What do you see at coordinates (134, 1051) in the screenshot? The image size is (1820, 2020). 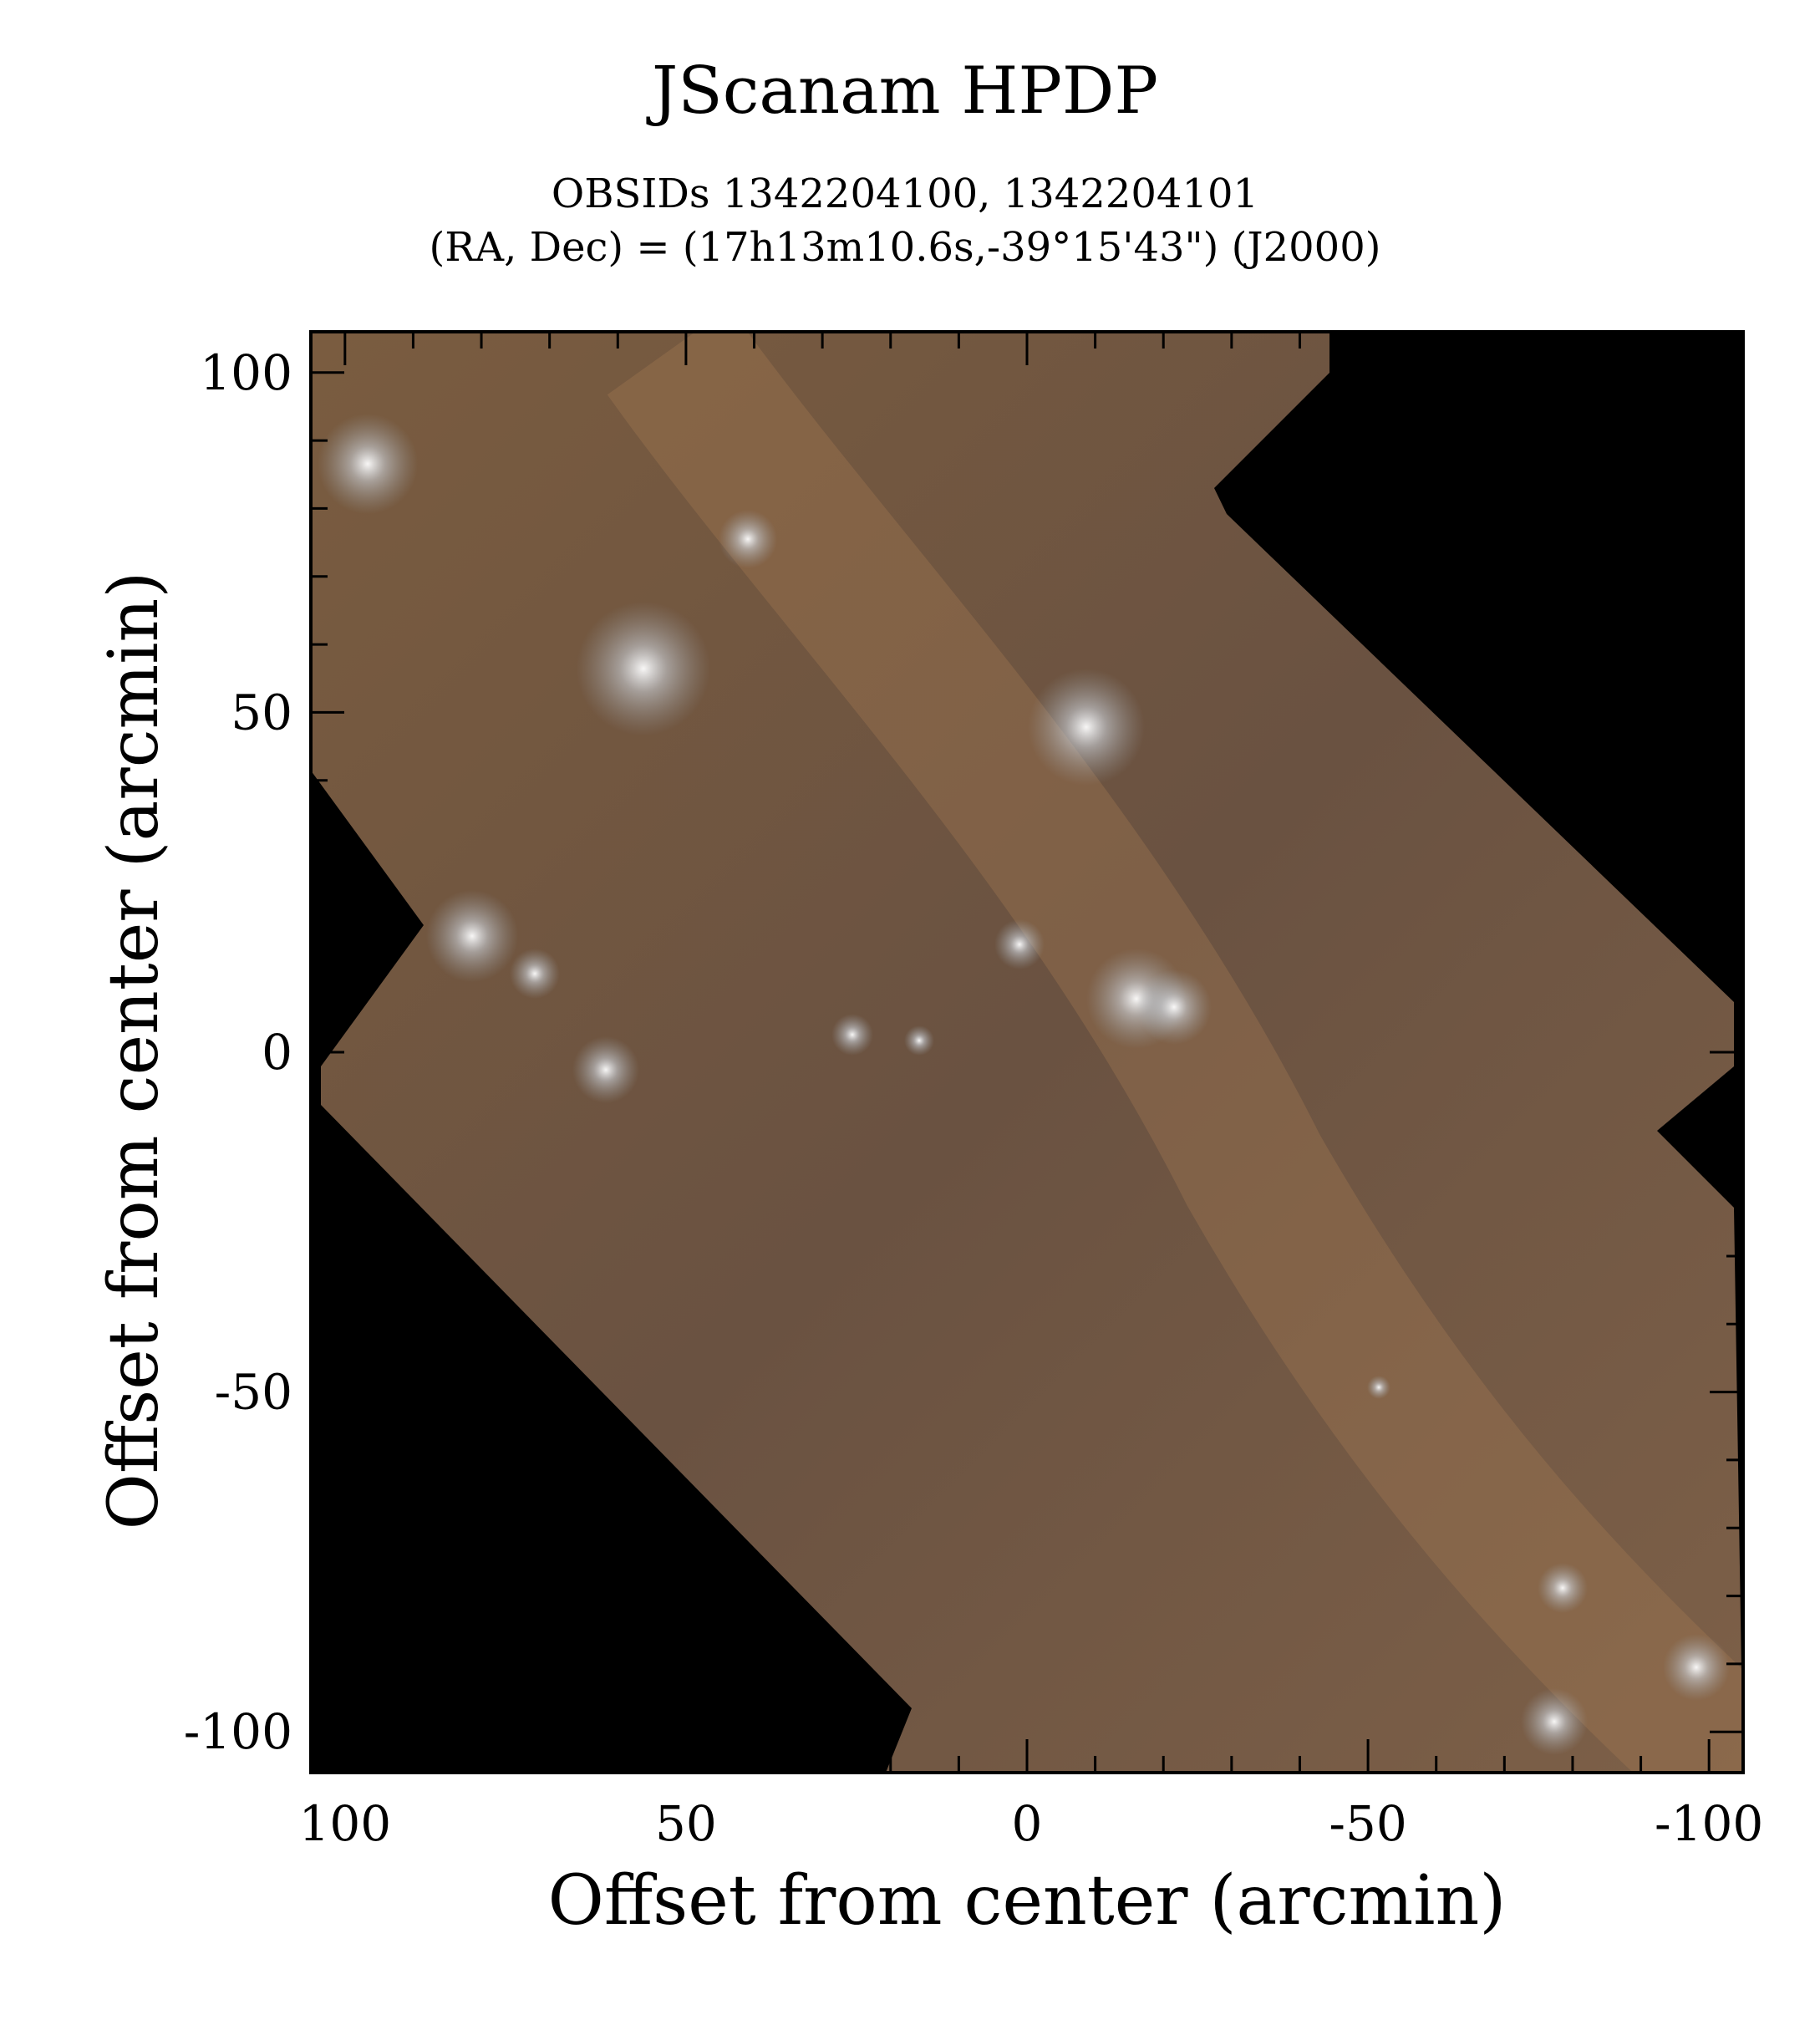 I see `y-axis-label: Offset from center (arcmin)` at bounding box center [134, 1051].